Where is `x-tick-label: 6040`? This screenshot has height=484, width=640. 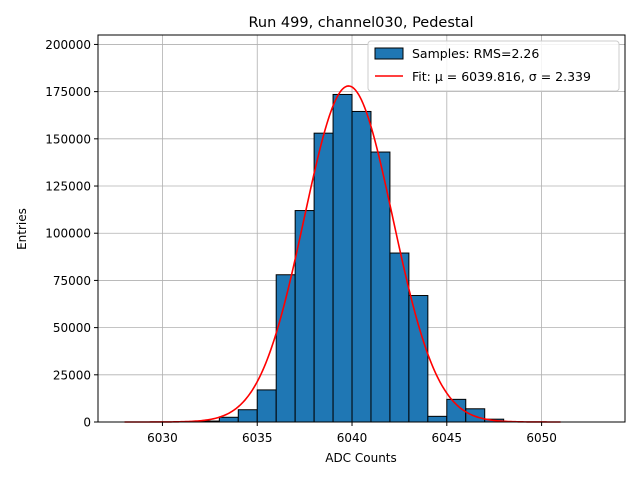
x-tick-label: 6040 is located at coordinates (352, 438).